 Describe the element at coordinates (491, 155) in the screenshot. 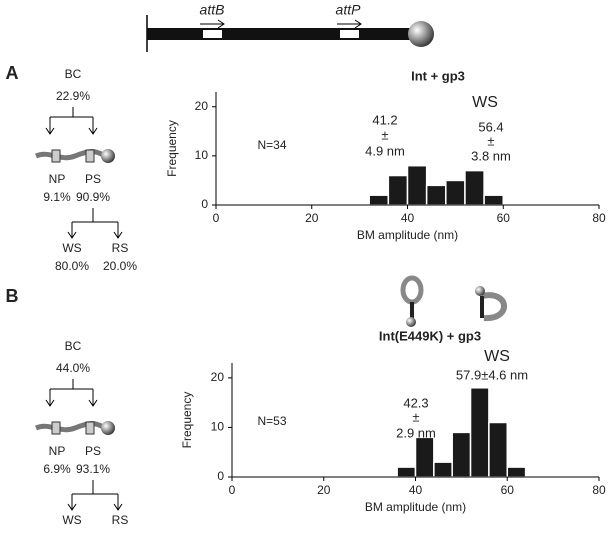

I see `annotation: 3.8 nm` at that location.